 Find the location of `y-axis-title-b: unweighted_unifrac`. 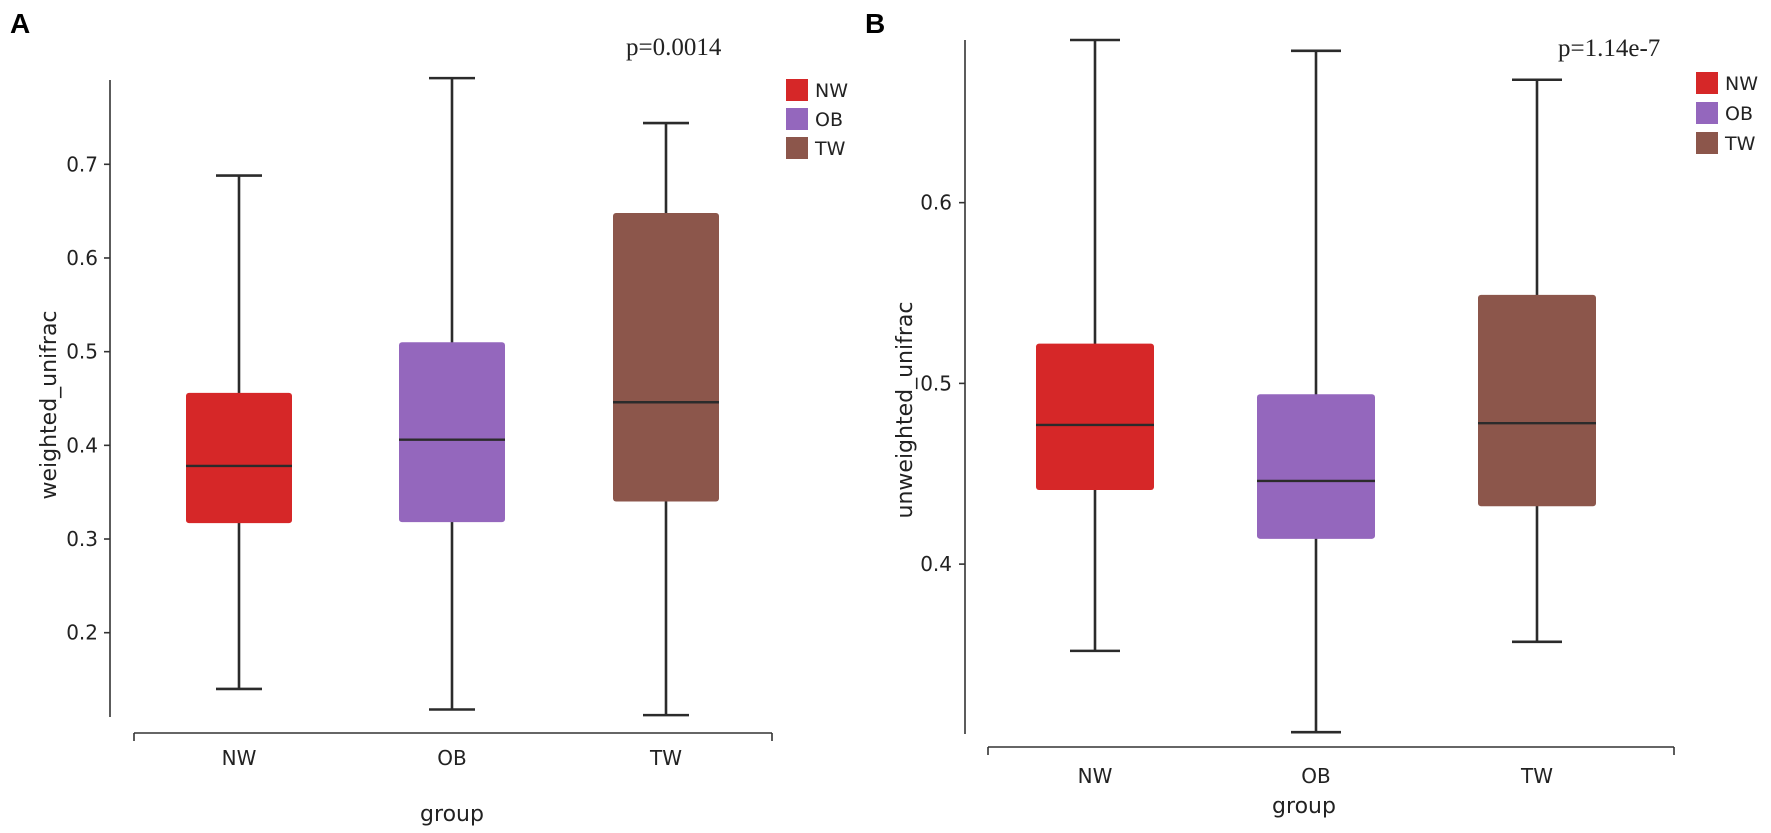

y-axis-title-b: unweighted_unifrac is located at coordinates (905, 410).